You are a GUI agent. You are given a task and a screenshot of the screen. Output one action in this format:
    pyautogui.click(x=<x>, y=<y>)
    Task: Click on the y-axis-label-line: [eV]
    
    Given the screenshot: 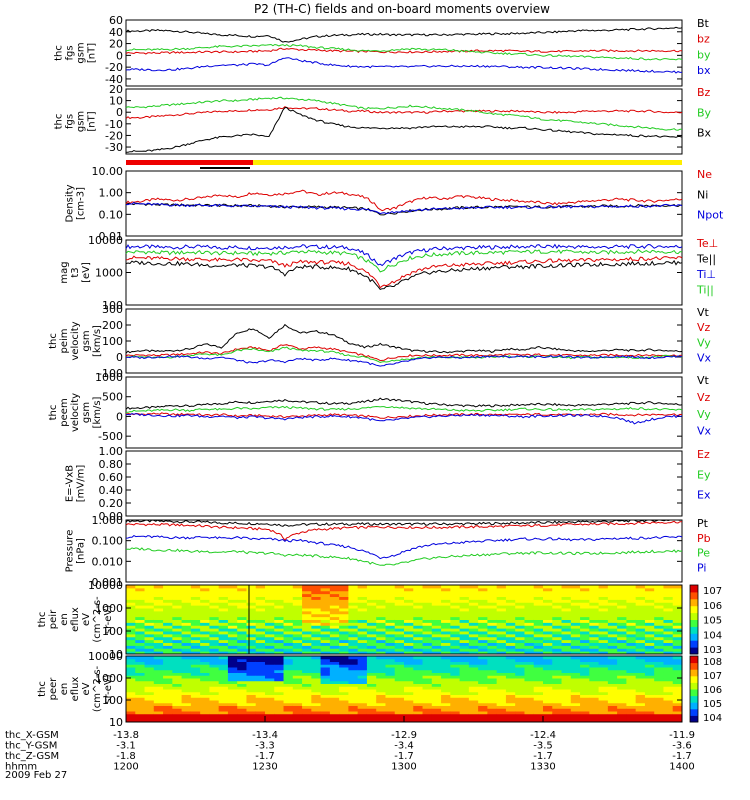 What is the action you would take?
    pyautogui.click(x=86, y=272)
    